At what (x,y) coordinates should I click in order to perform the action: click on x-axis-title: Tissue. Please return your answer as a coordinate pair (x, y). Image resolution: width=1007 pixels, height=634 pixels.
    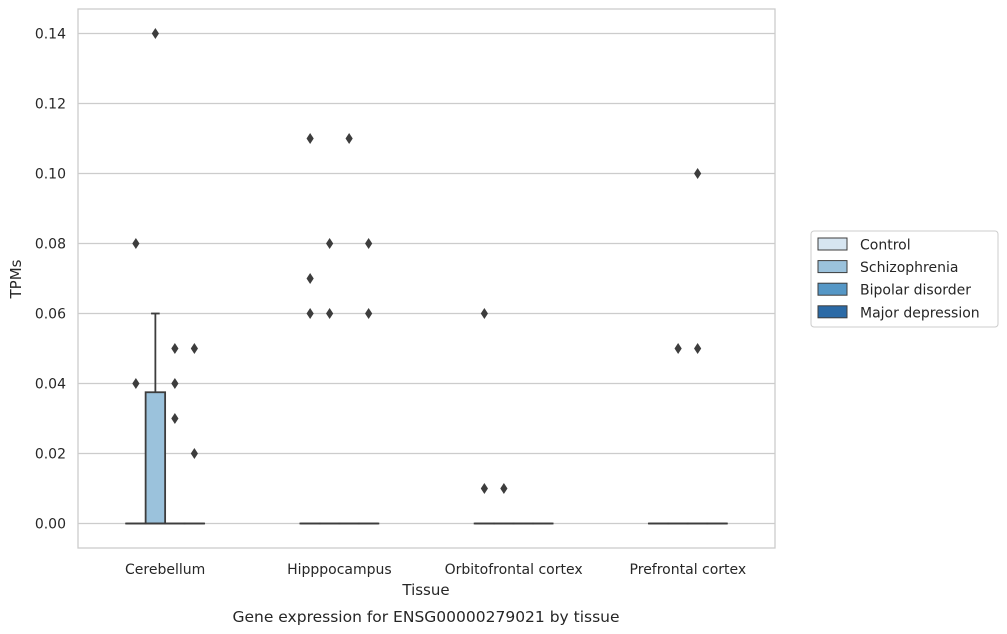
    Looking at the image, I should click on (425, 590).